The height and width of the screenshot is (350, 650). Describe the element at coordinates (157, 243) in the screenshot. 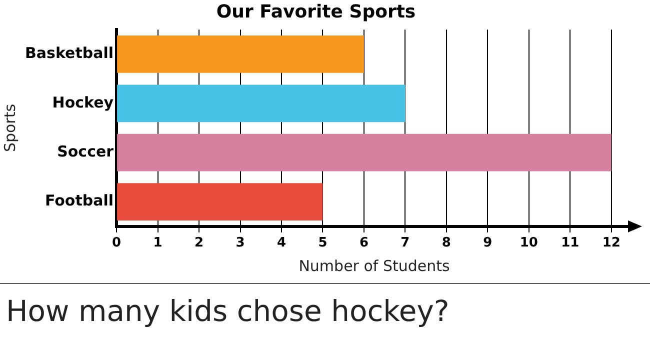

I see `x-tick-label: 1` at that location.